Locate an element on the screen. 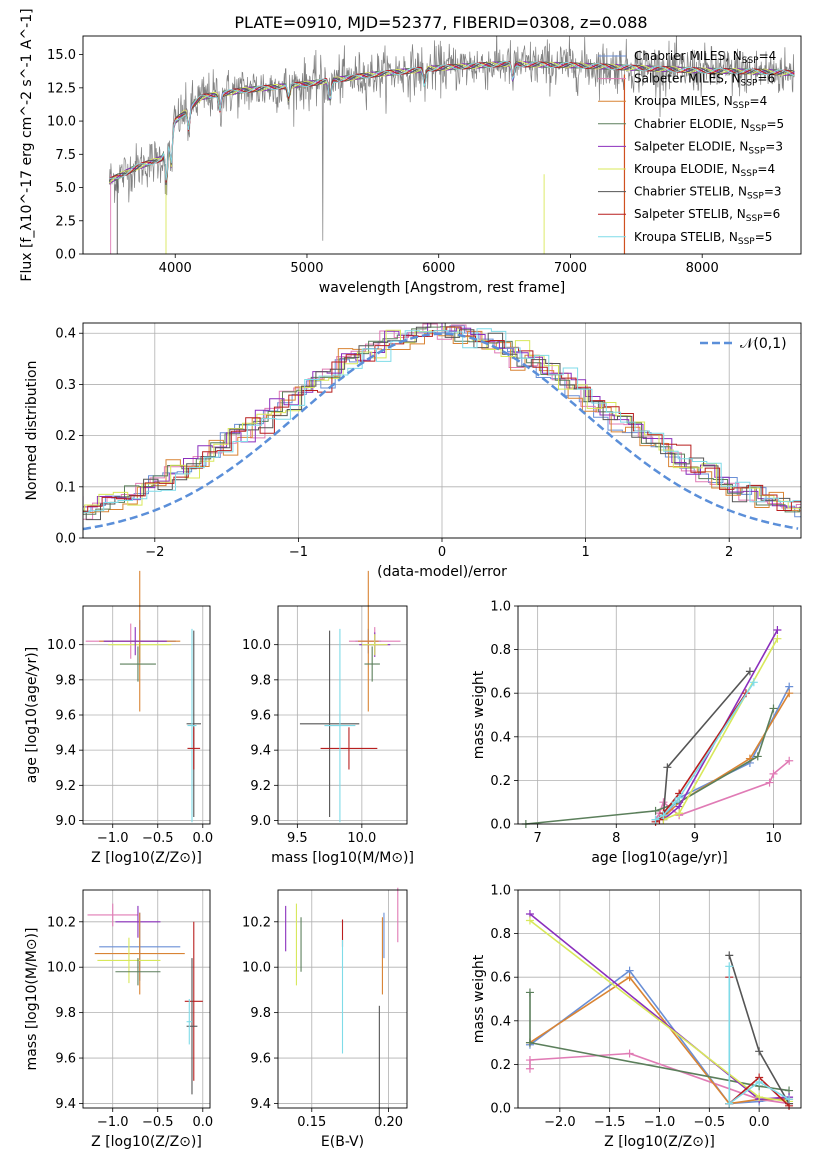  axes-mass-vs-EBV: 0.15 0.20 9.4 9.6 9.8 10.0 10.2 E(B-V) is located at coordinates (325, 1018).